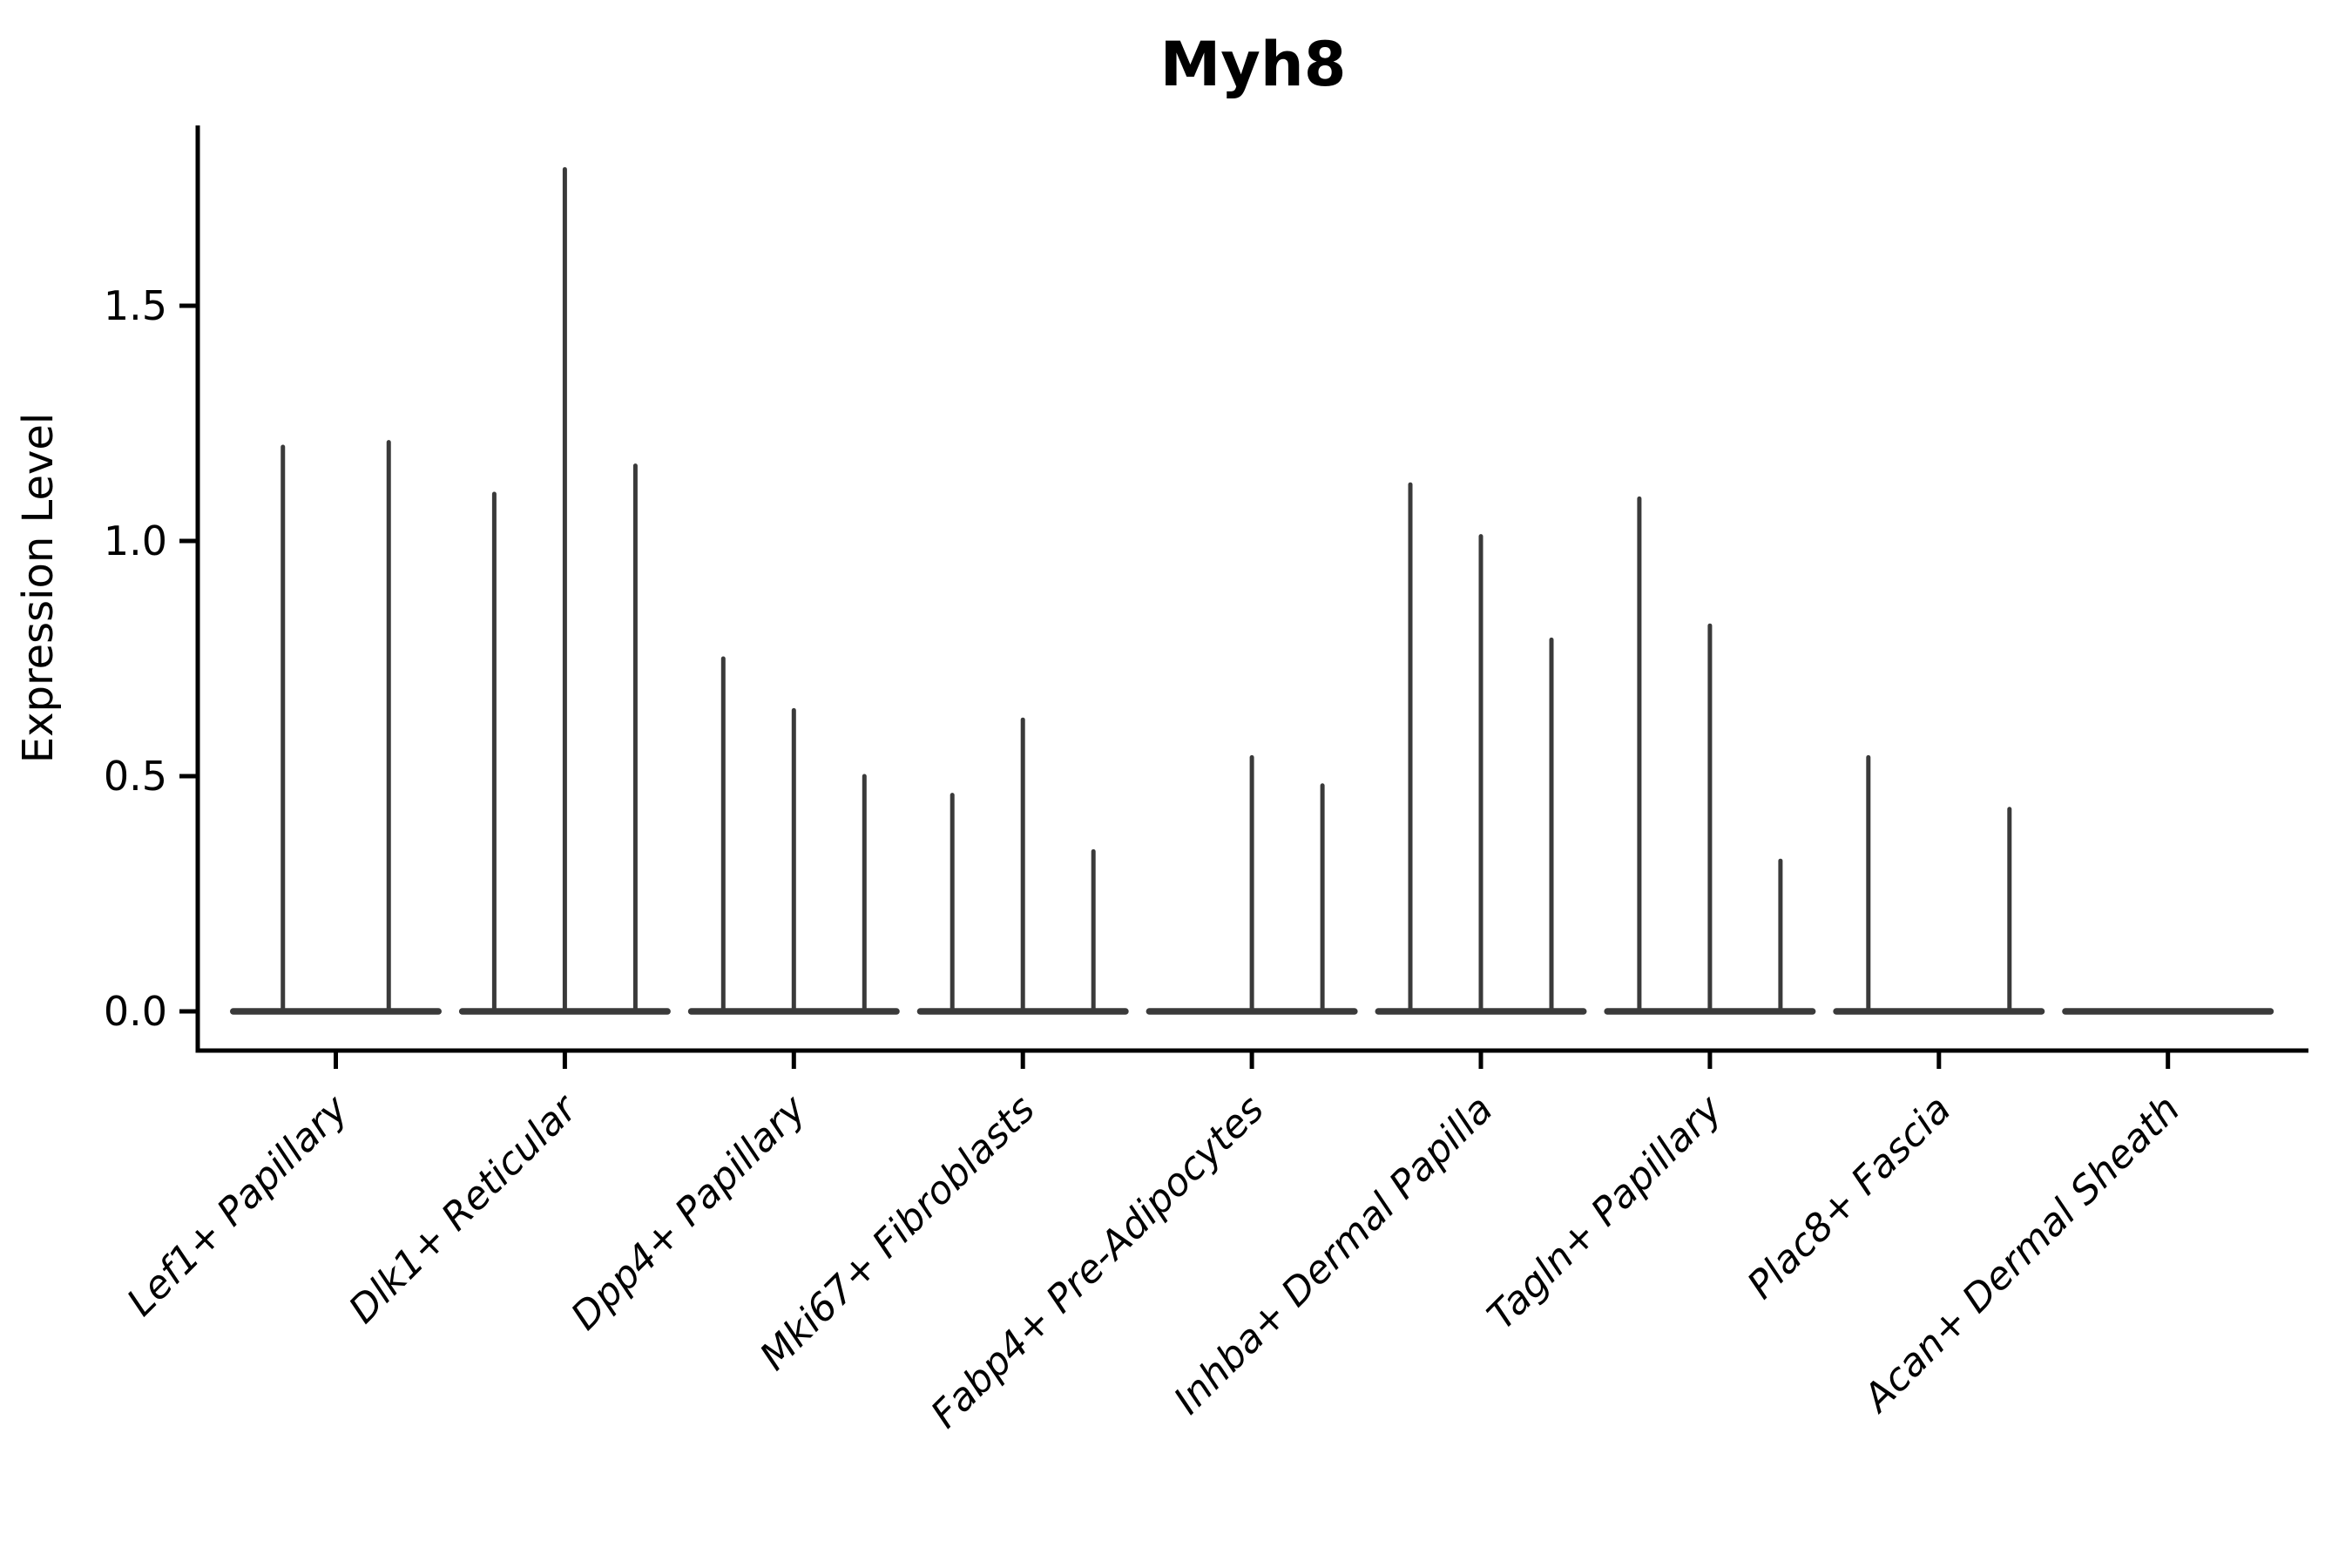  I want to click on x-tick-label: Dpp4+ Papillary, so click(689, 1212).